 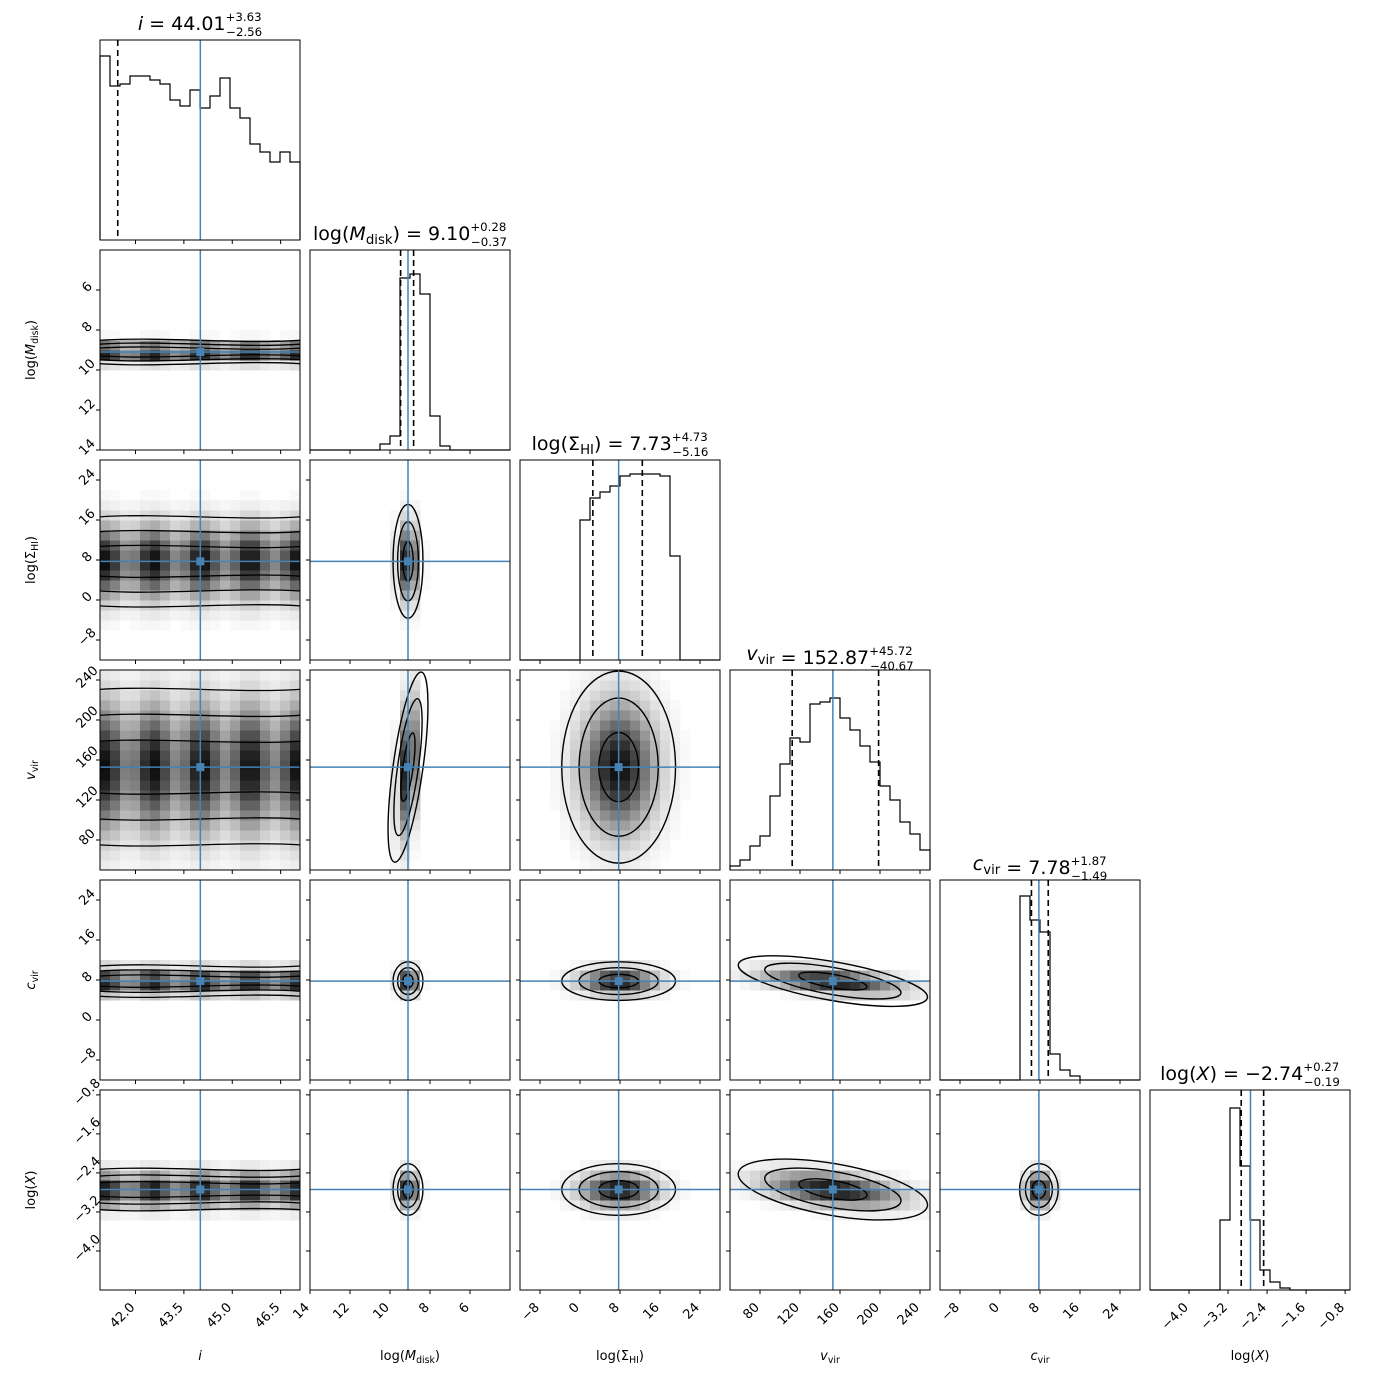 What do you see at coordinates (87, 977) in the screenshot?
I see `y-tick-label: 8` at bounding box center [87, 977].